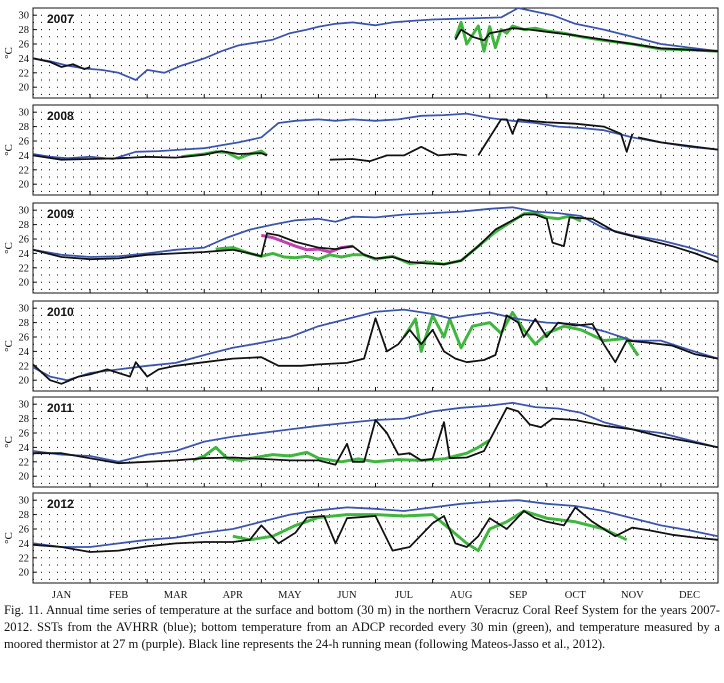  I want to click on month-label: MAR, so click(176, 595).